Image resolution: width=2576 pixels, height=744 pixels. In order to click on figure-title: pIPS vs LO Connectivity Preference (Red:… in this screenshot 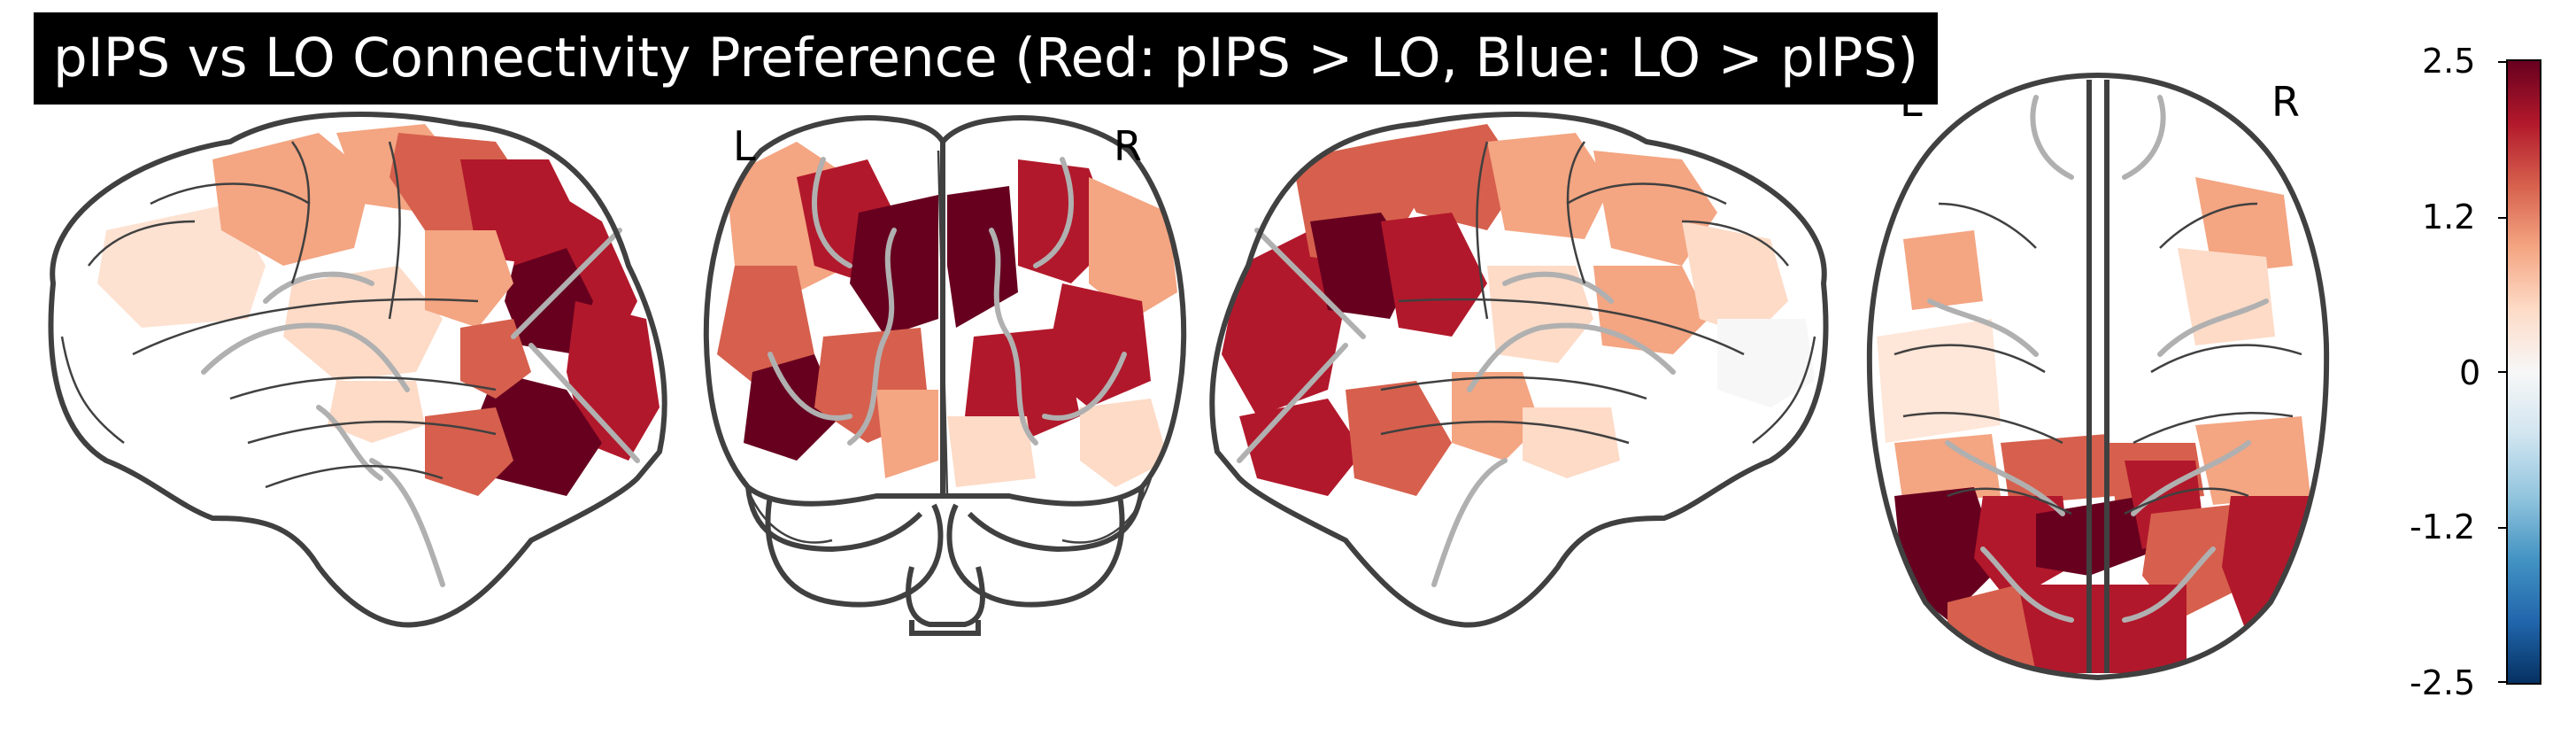, I will do `click(986, 59)`.